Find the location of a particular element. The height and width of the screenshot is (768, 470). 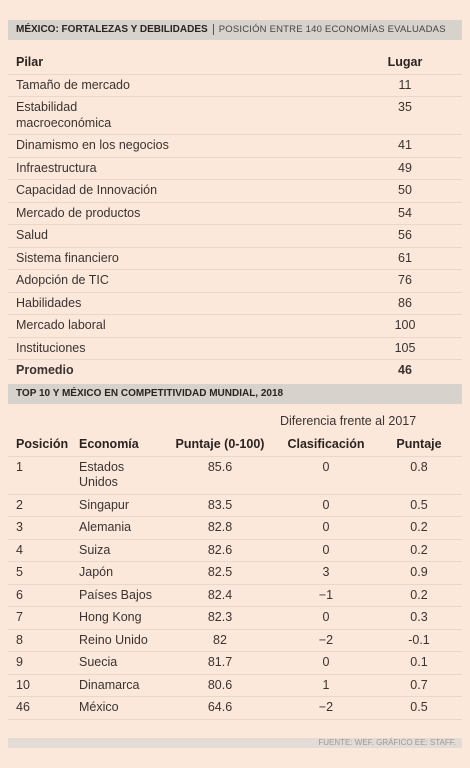

cell-text: 100 is located at coordinates (405, 325).